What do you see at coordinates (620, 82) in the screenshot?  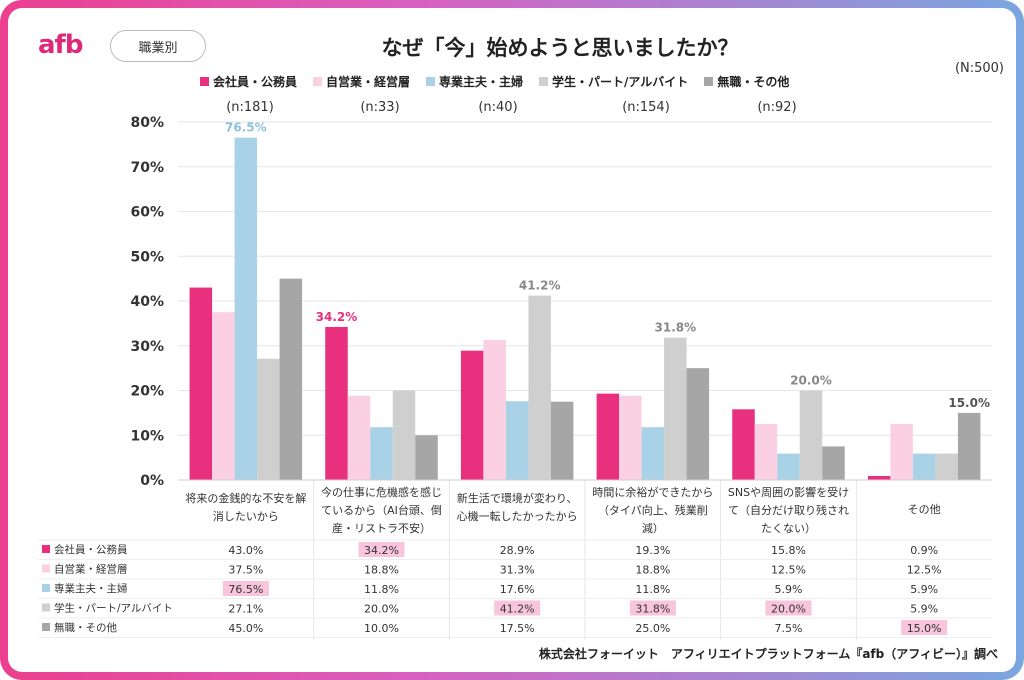 I see `legend-label: 学生・パート/アルバイト` at bounding box center [620, 82].